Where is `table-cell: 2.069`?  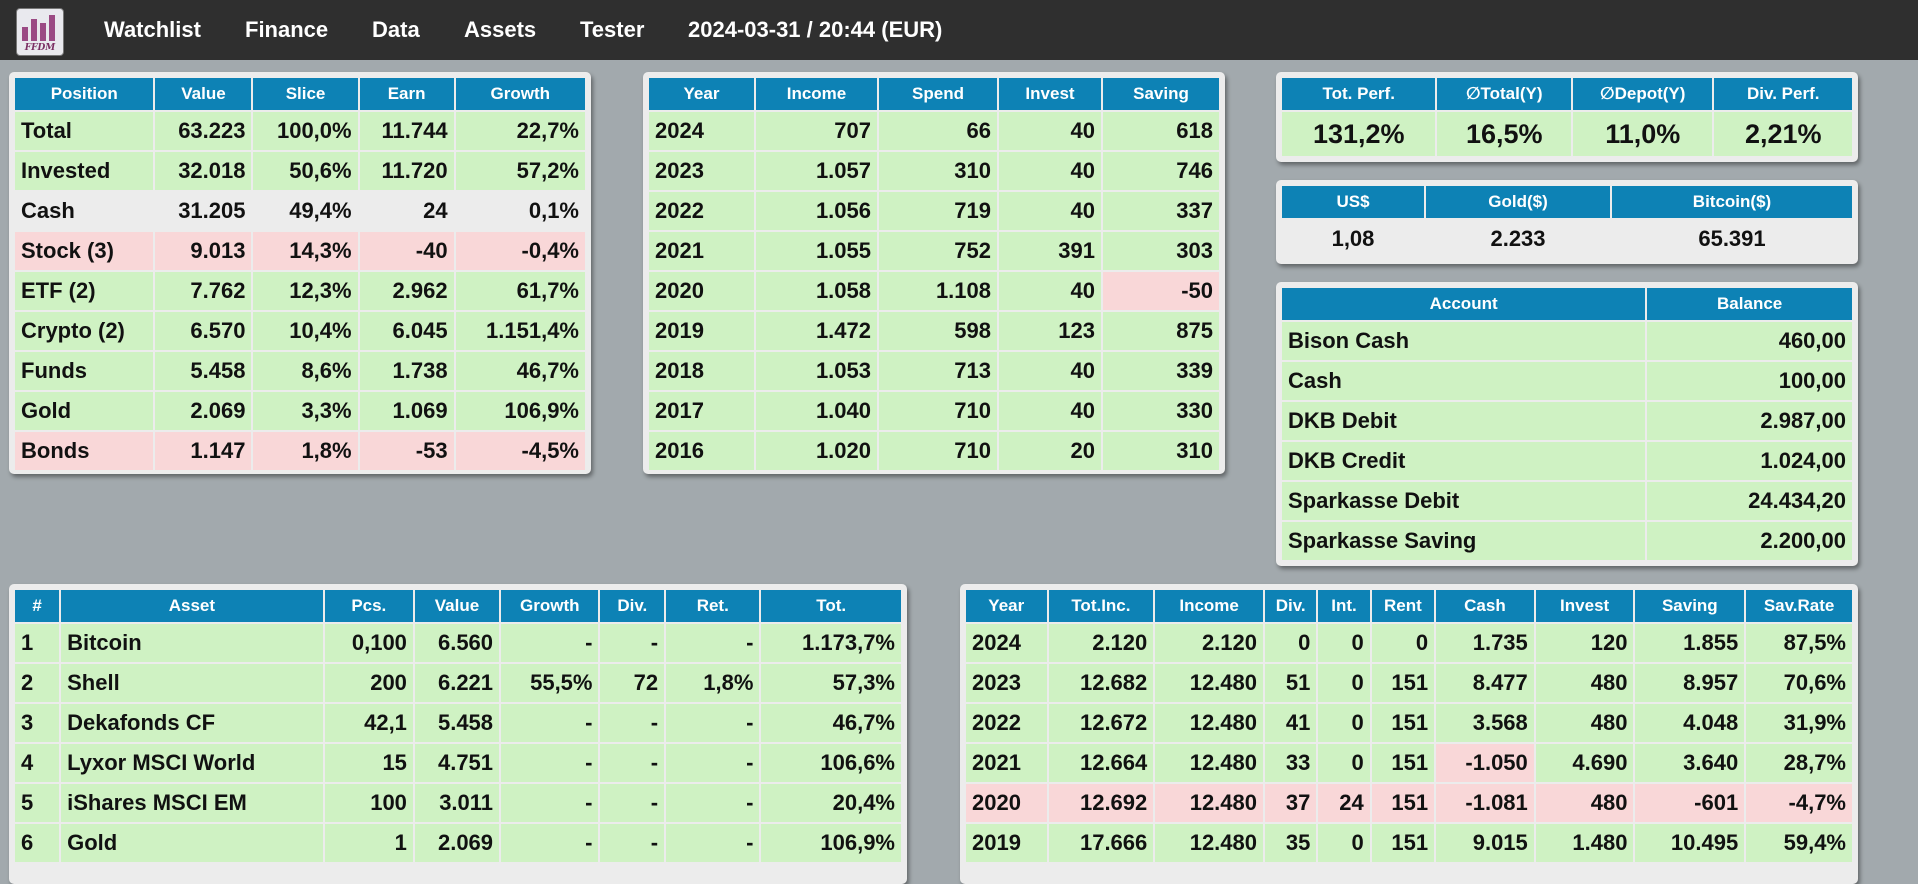
table-cell: 2.069 is located at coordinates (457, 843).